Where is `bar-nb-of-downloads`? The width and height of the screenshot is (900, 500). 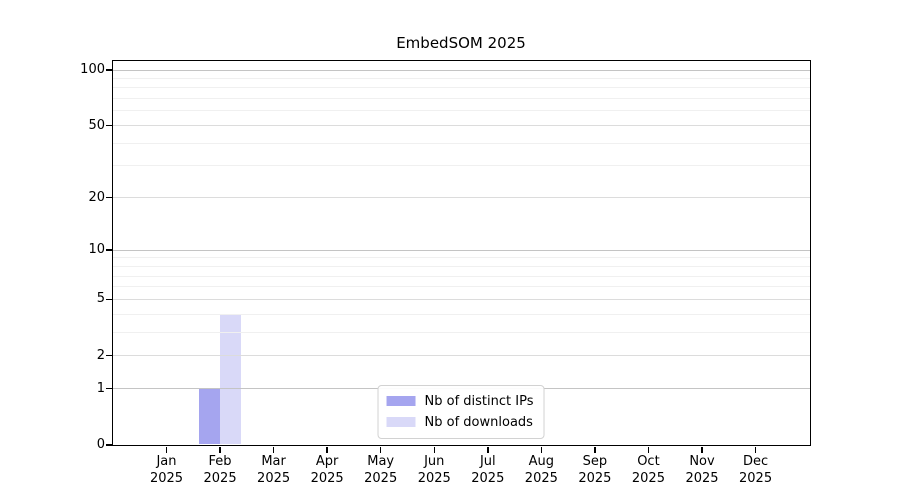
bar-nb-of-downloads is located at coordinates (230, 379).